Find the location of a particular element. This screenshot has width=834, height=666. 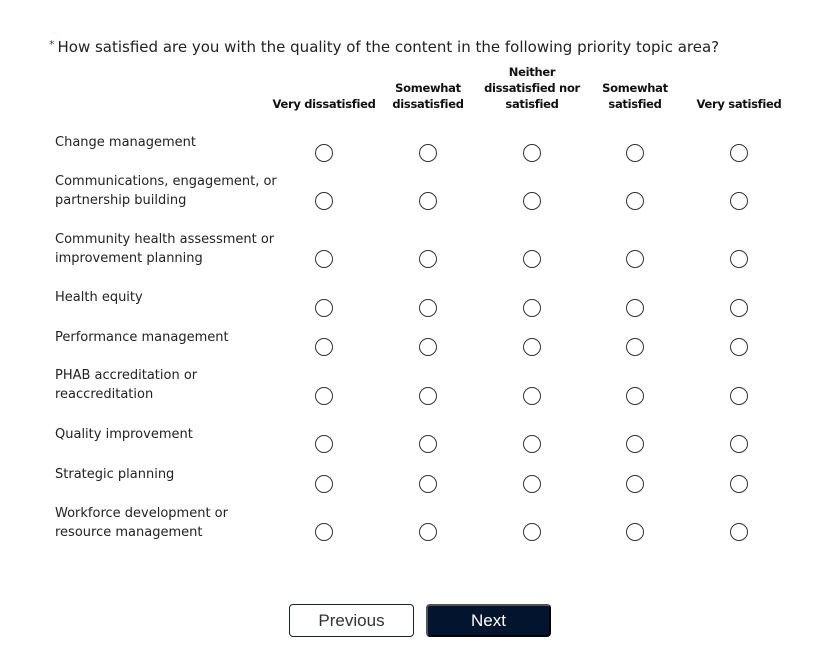

row-label: Health equity is located at coordinates (99, 297).